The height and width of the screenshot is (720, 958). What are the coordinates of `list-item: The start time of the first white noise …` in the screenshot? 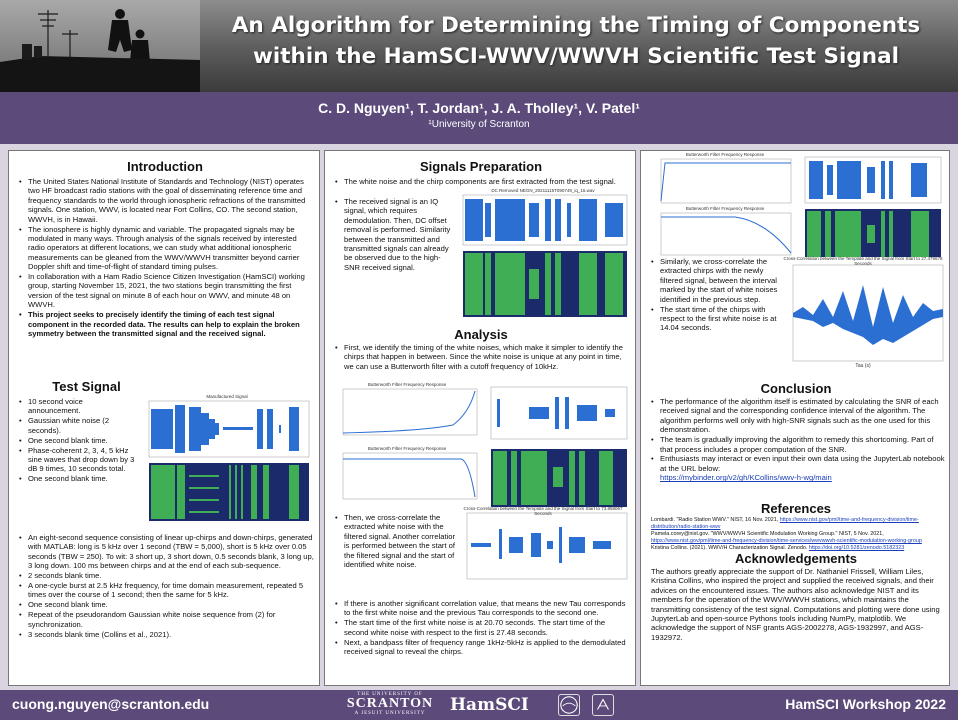 It's located at (483, 627).